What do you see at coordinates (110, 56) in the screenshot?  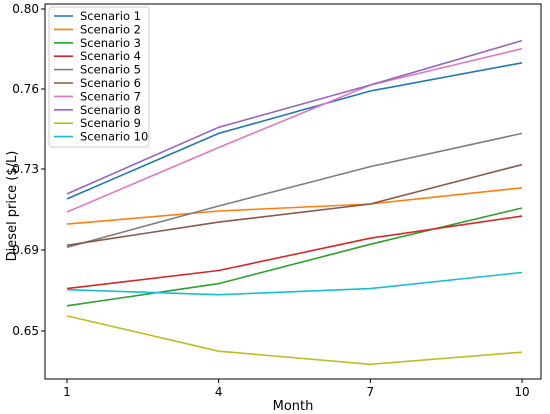 I see `legend-label: Scenario 4` at bounding box center [110, 56].